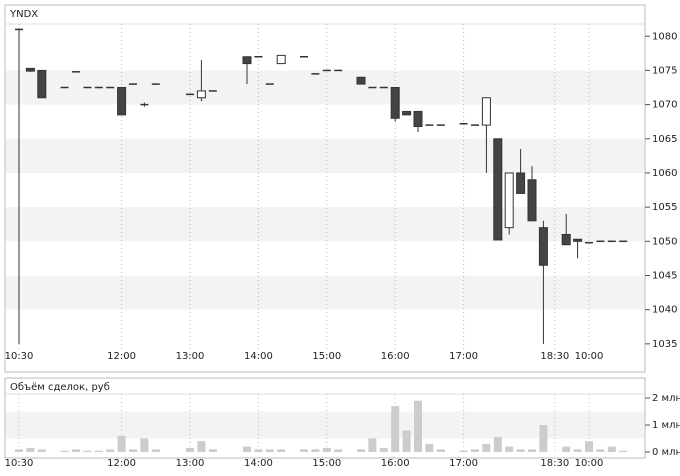  I want to click on volume-title: Объём сделок, руб, so click(60, 387).